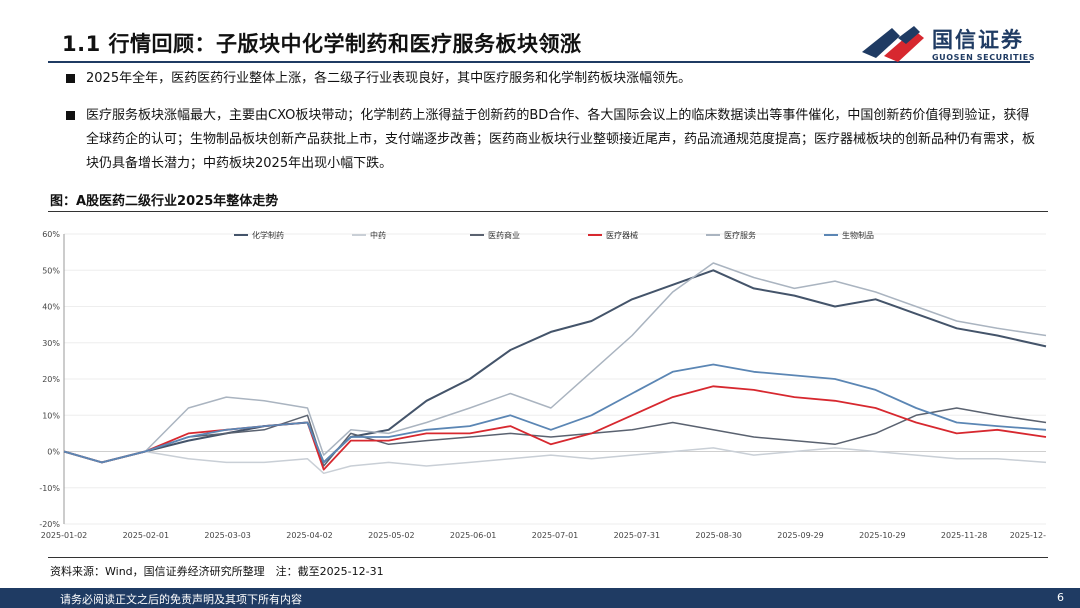 The image size is (1080, 608). Describe the element at coordinates (1060, 597) in the screenshot. I see `page-number: 6` at that location.